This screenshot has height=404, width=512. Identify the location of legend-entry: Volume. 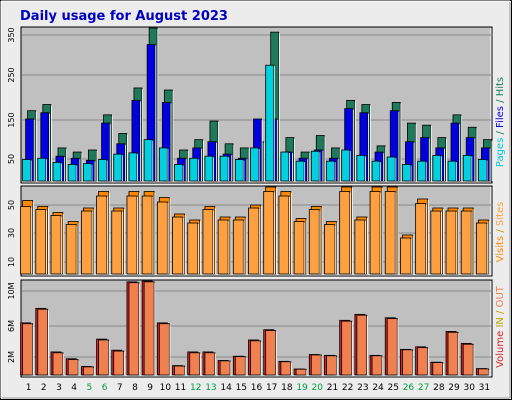
(500, 349).